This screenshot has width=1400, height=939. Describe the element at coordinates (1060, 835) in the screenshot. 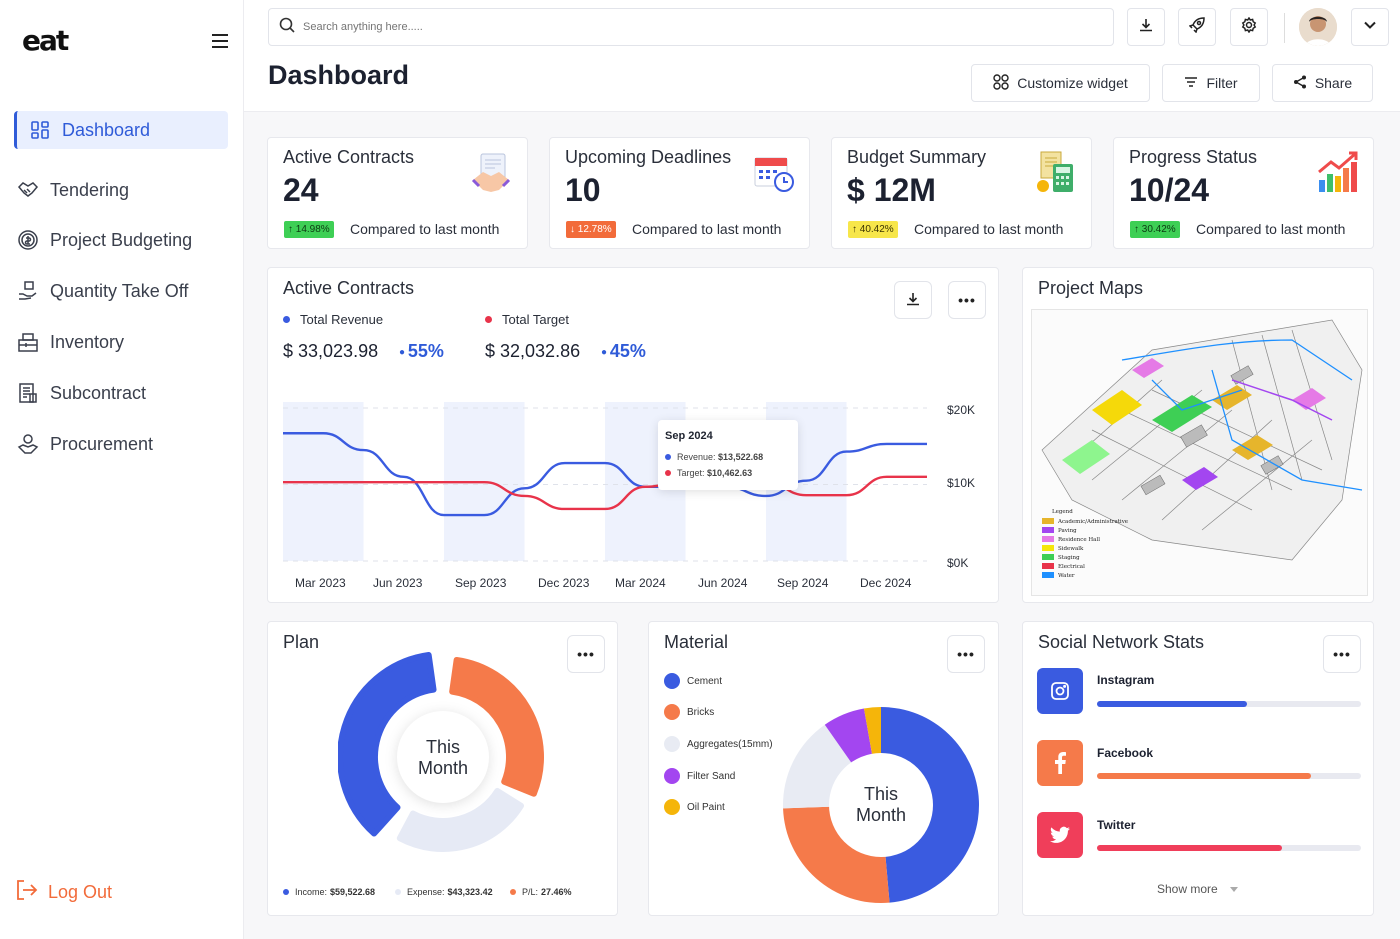

I see `twitter-icon` at that location.